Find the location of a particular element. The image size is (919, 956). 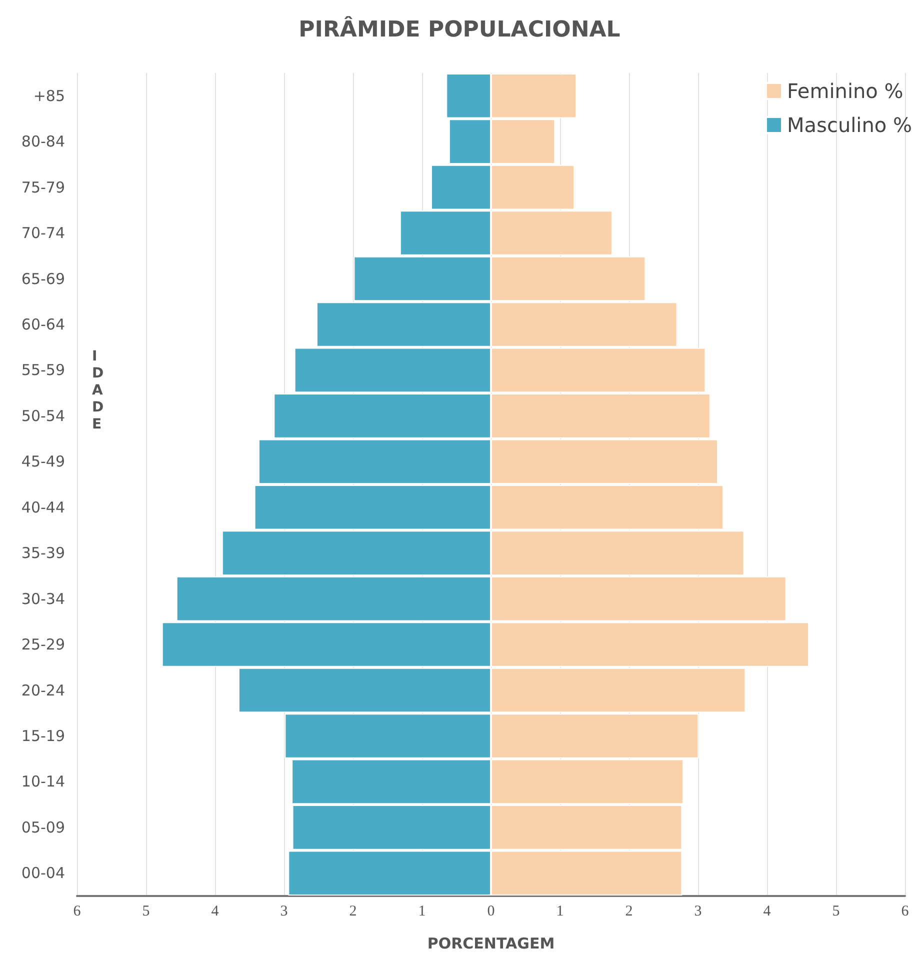

y-tick-label: 20-24 is located at coordinates (43, 690).